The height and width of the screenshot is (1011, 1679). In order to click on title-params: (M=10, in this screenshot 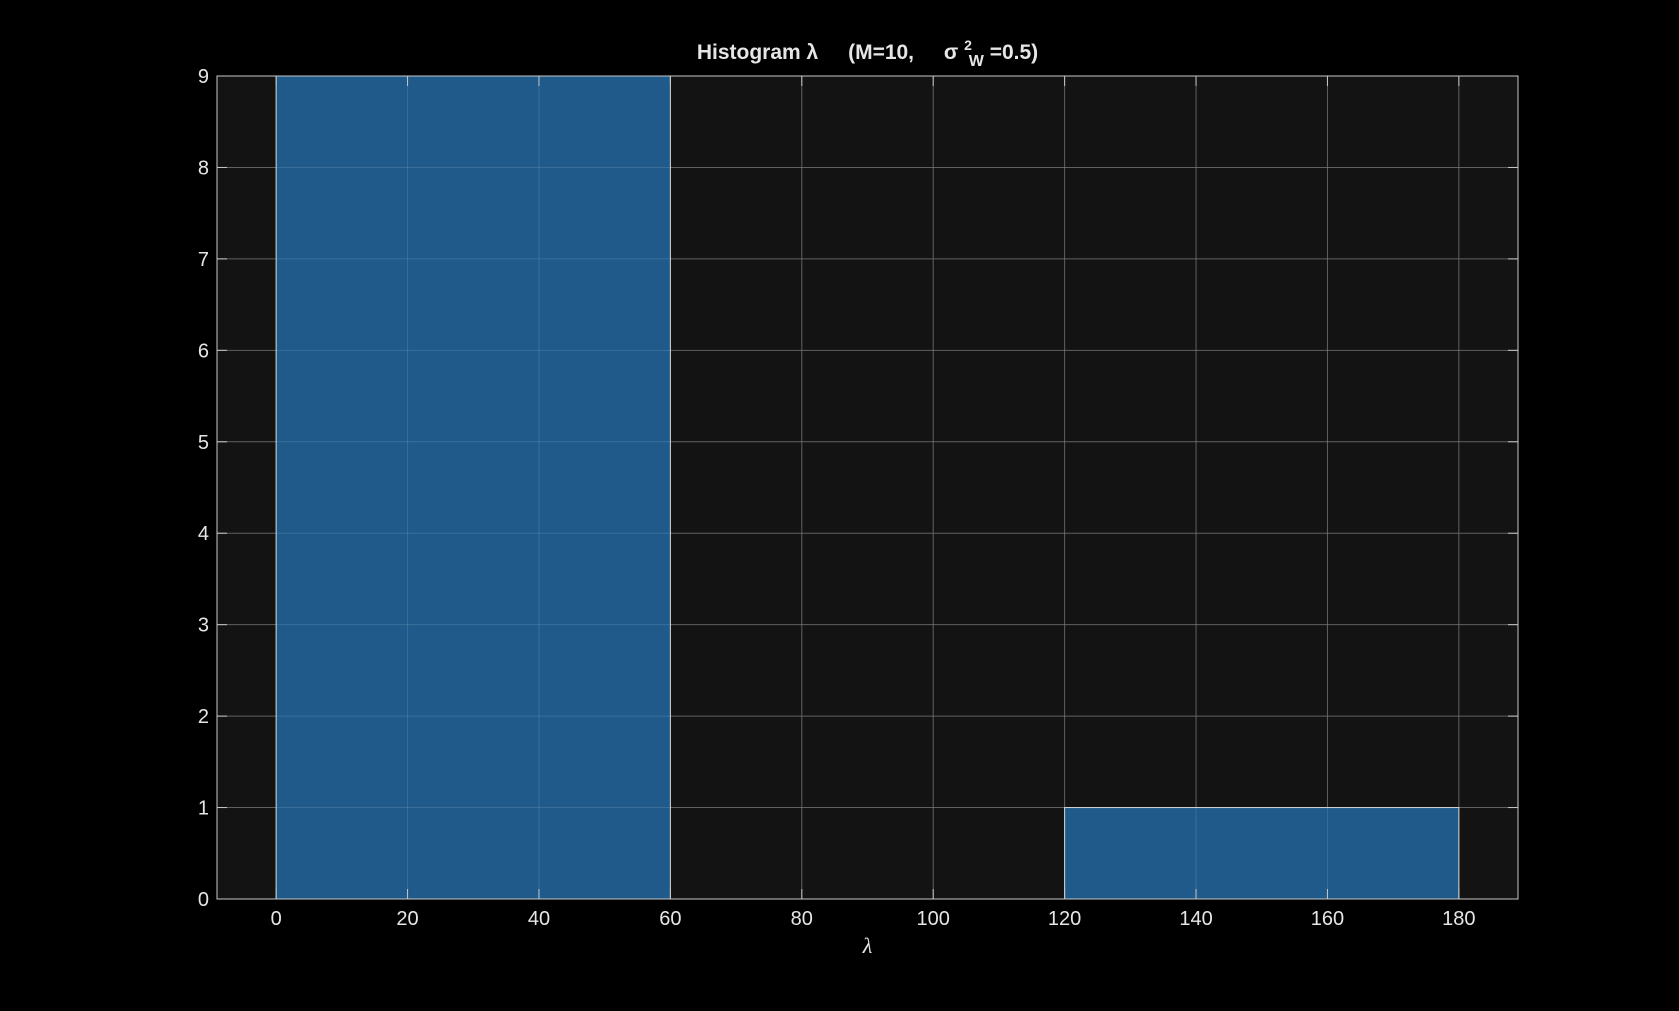, I will do `click(881, 52)`.